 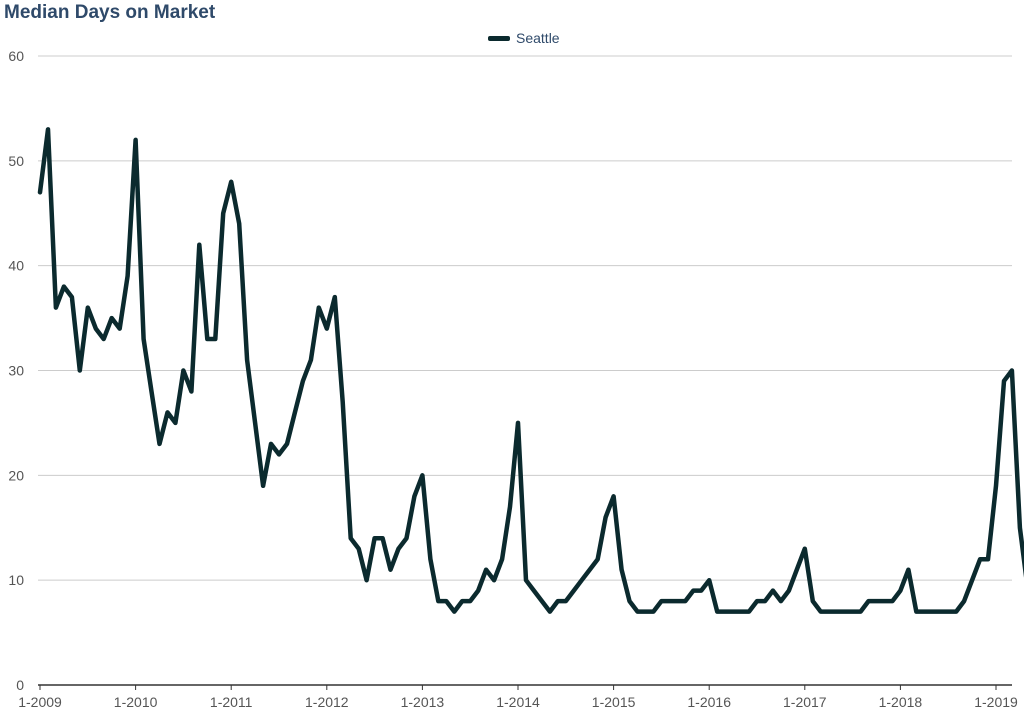 What do you see at coordinates (518, 702) in the screenshot?
I see `x-tick-label: 1-2014` at bounding box center [518, 702].